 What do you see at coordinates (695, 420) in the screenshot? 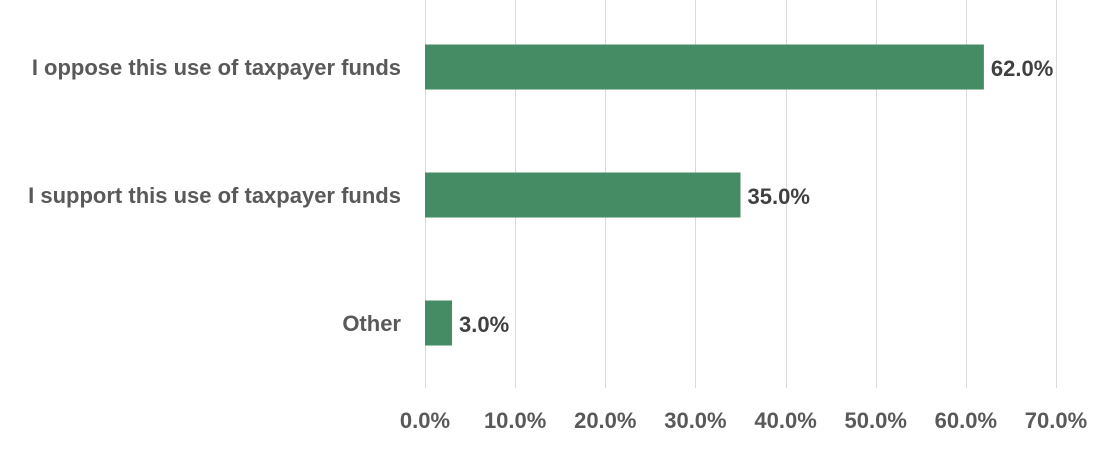
I see `x-tick-label: 30.0%` at bounding box center [695, 420].